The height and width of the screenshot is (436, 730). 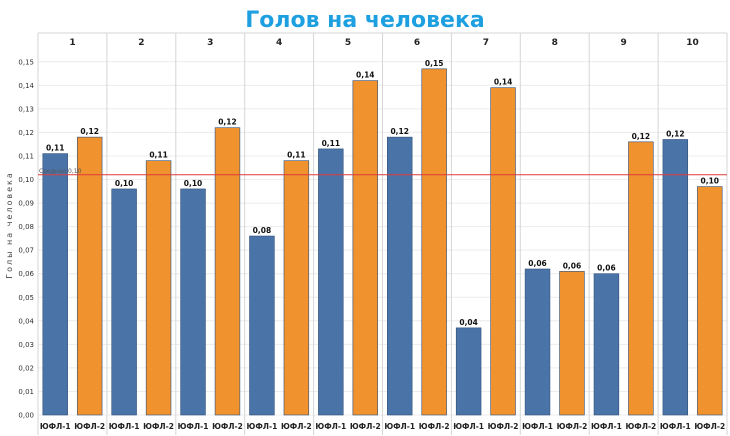 What do you see at coordinates (382, 172) in the screenshot?
I see `reference-line-group: Среднее 0,10` at bounding box center [382, 172].